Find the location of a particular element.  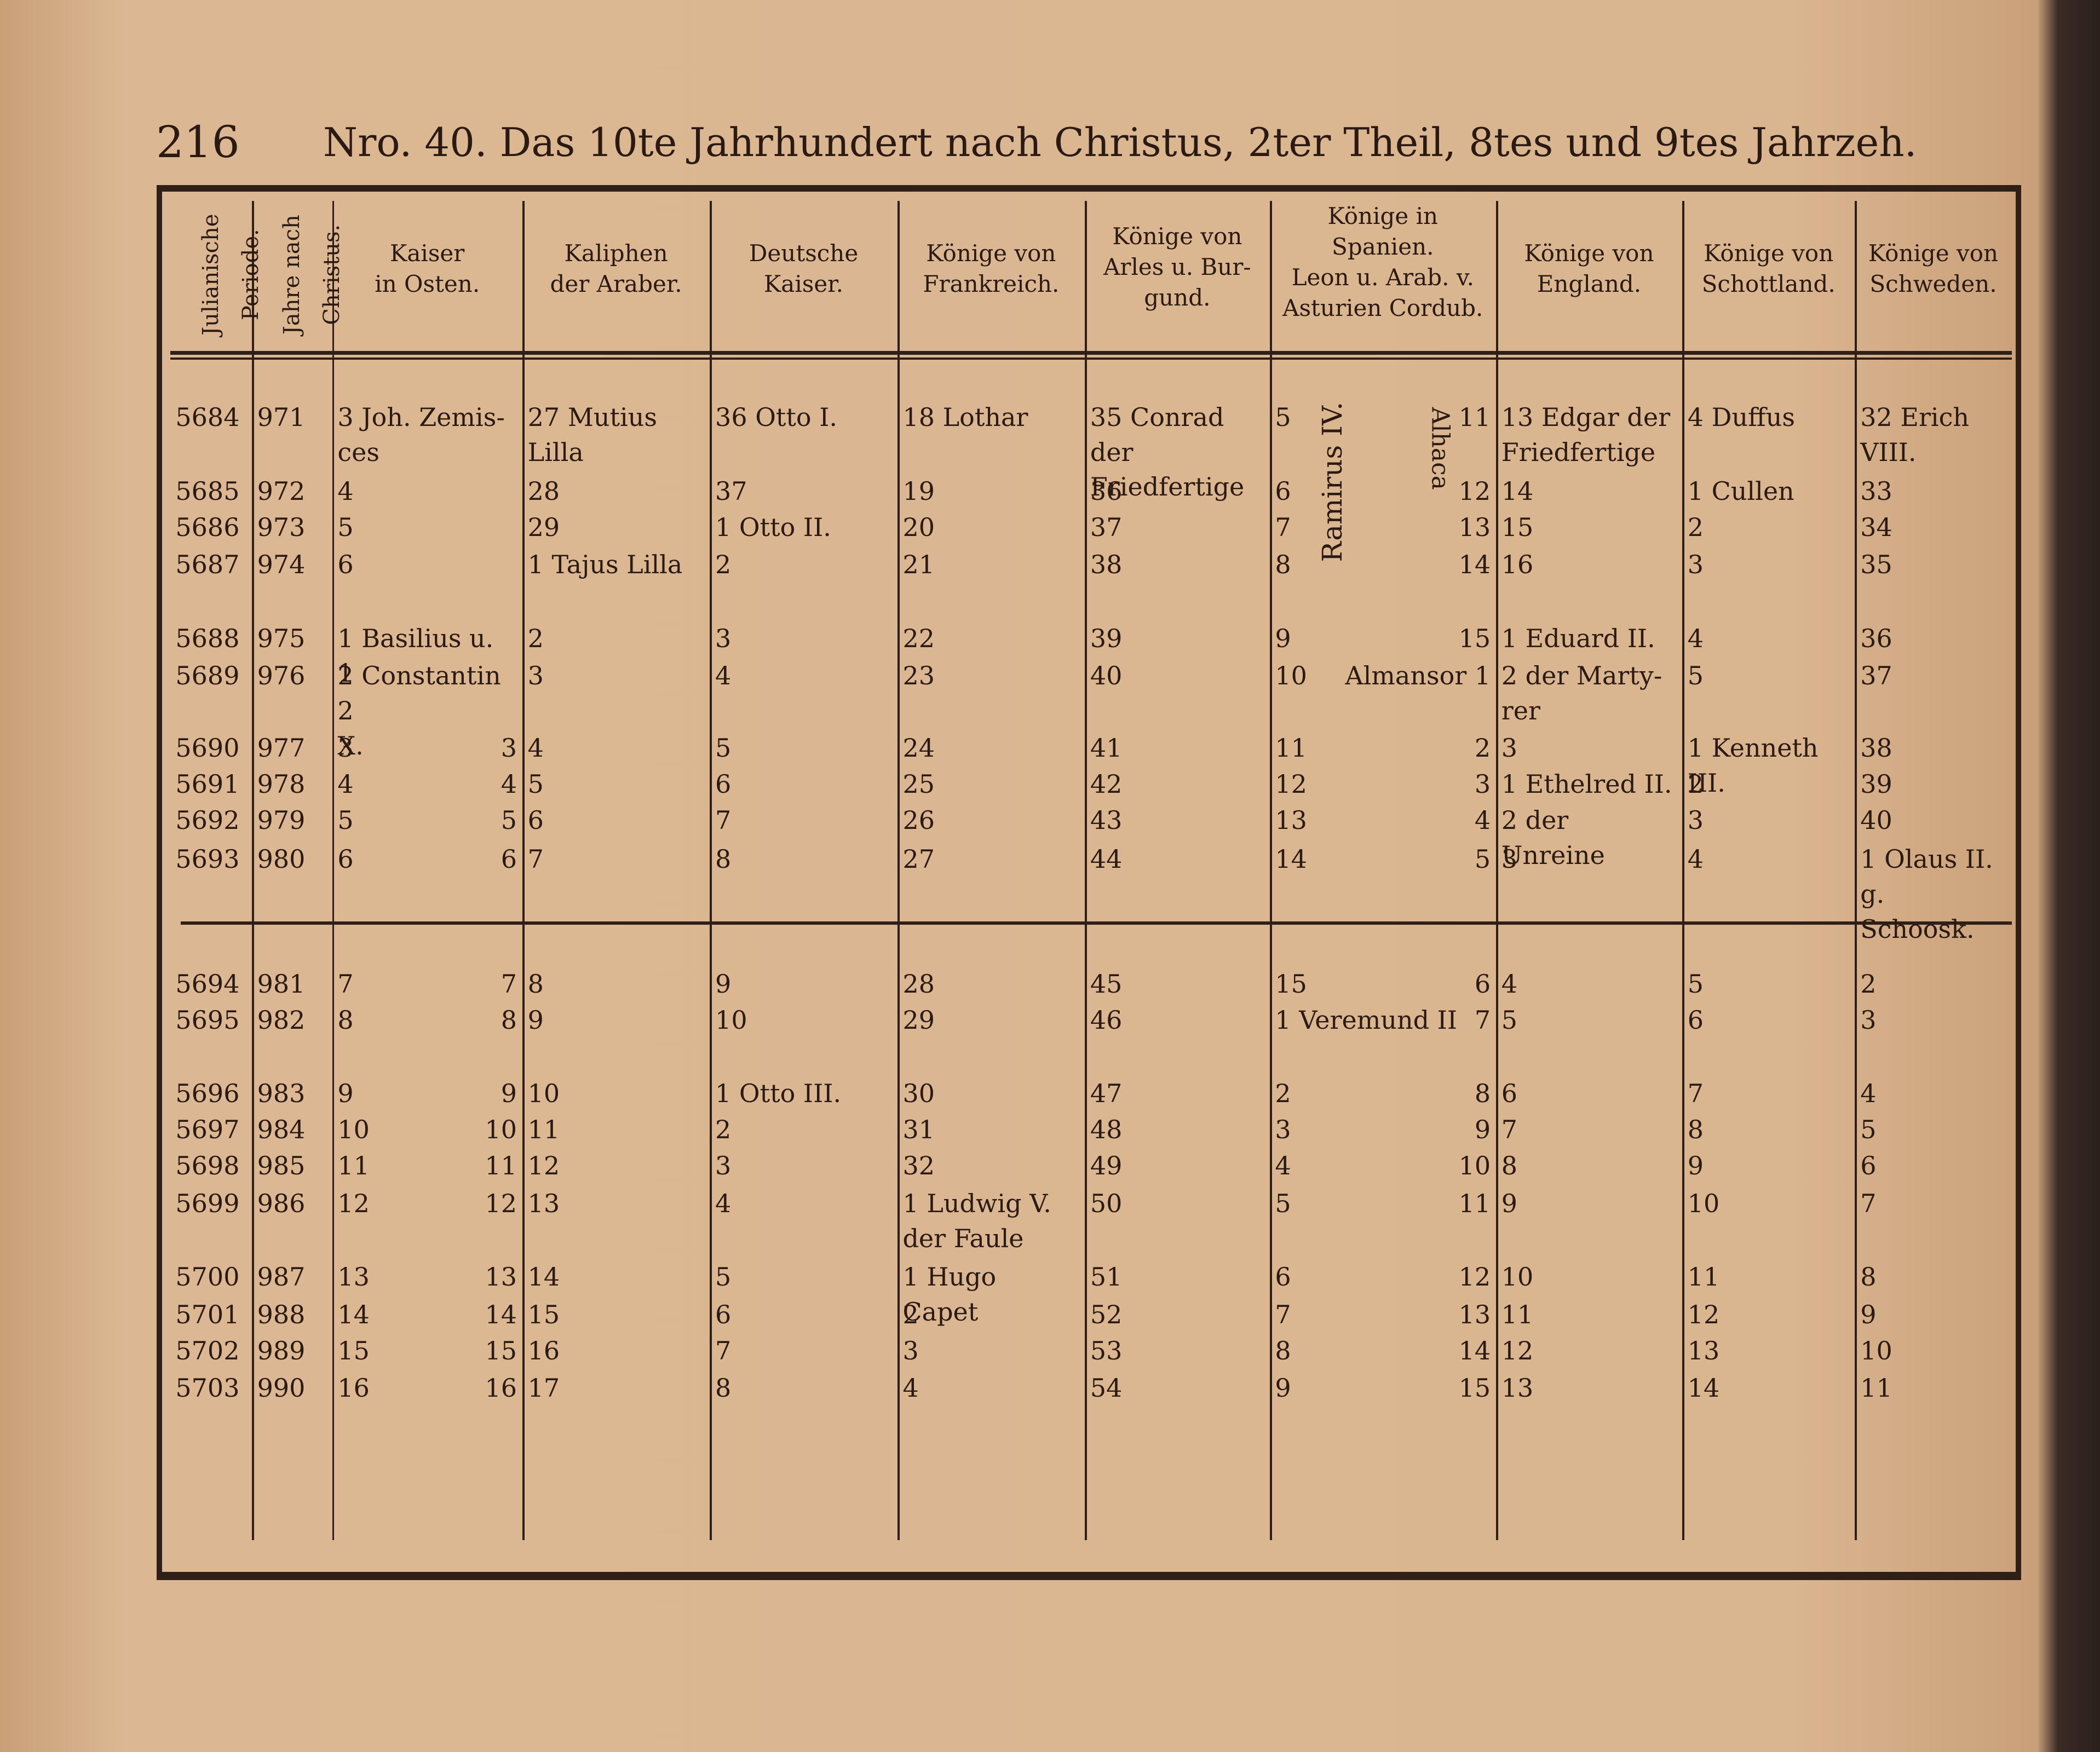

table-cell: 985 is located at coordinates (281, 1166).